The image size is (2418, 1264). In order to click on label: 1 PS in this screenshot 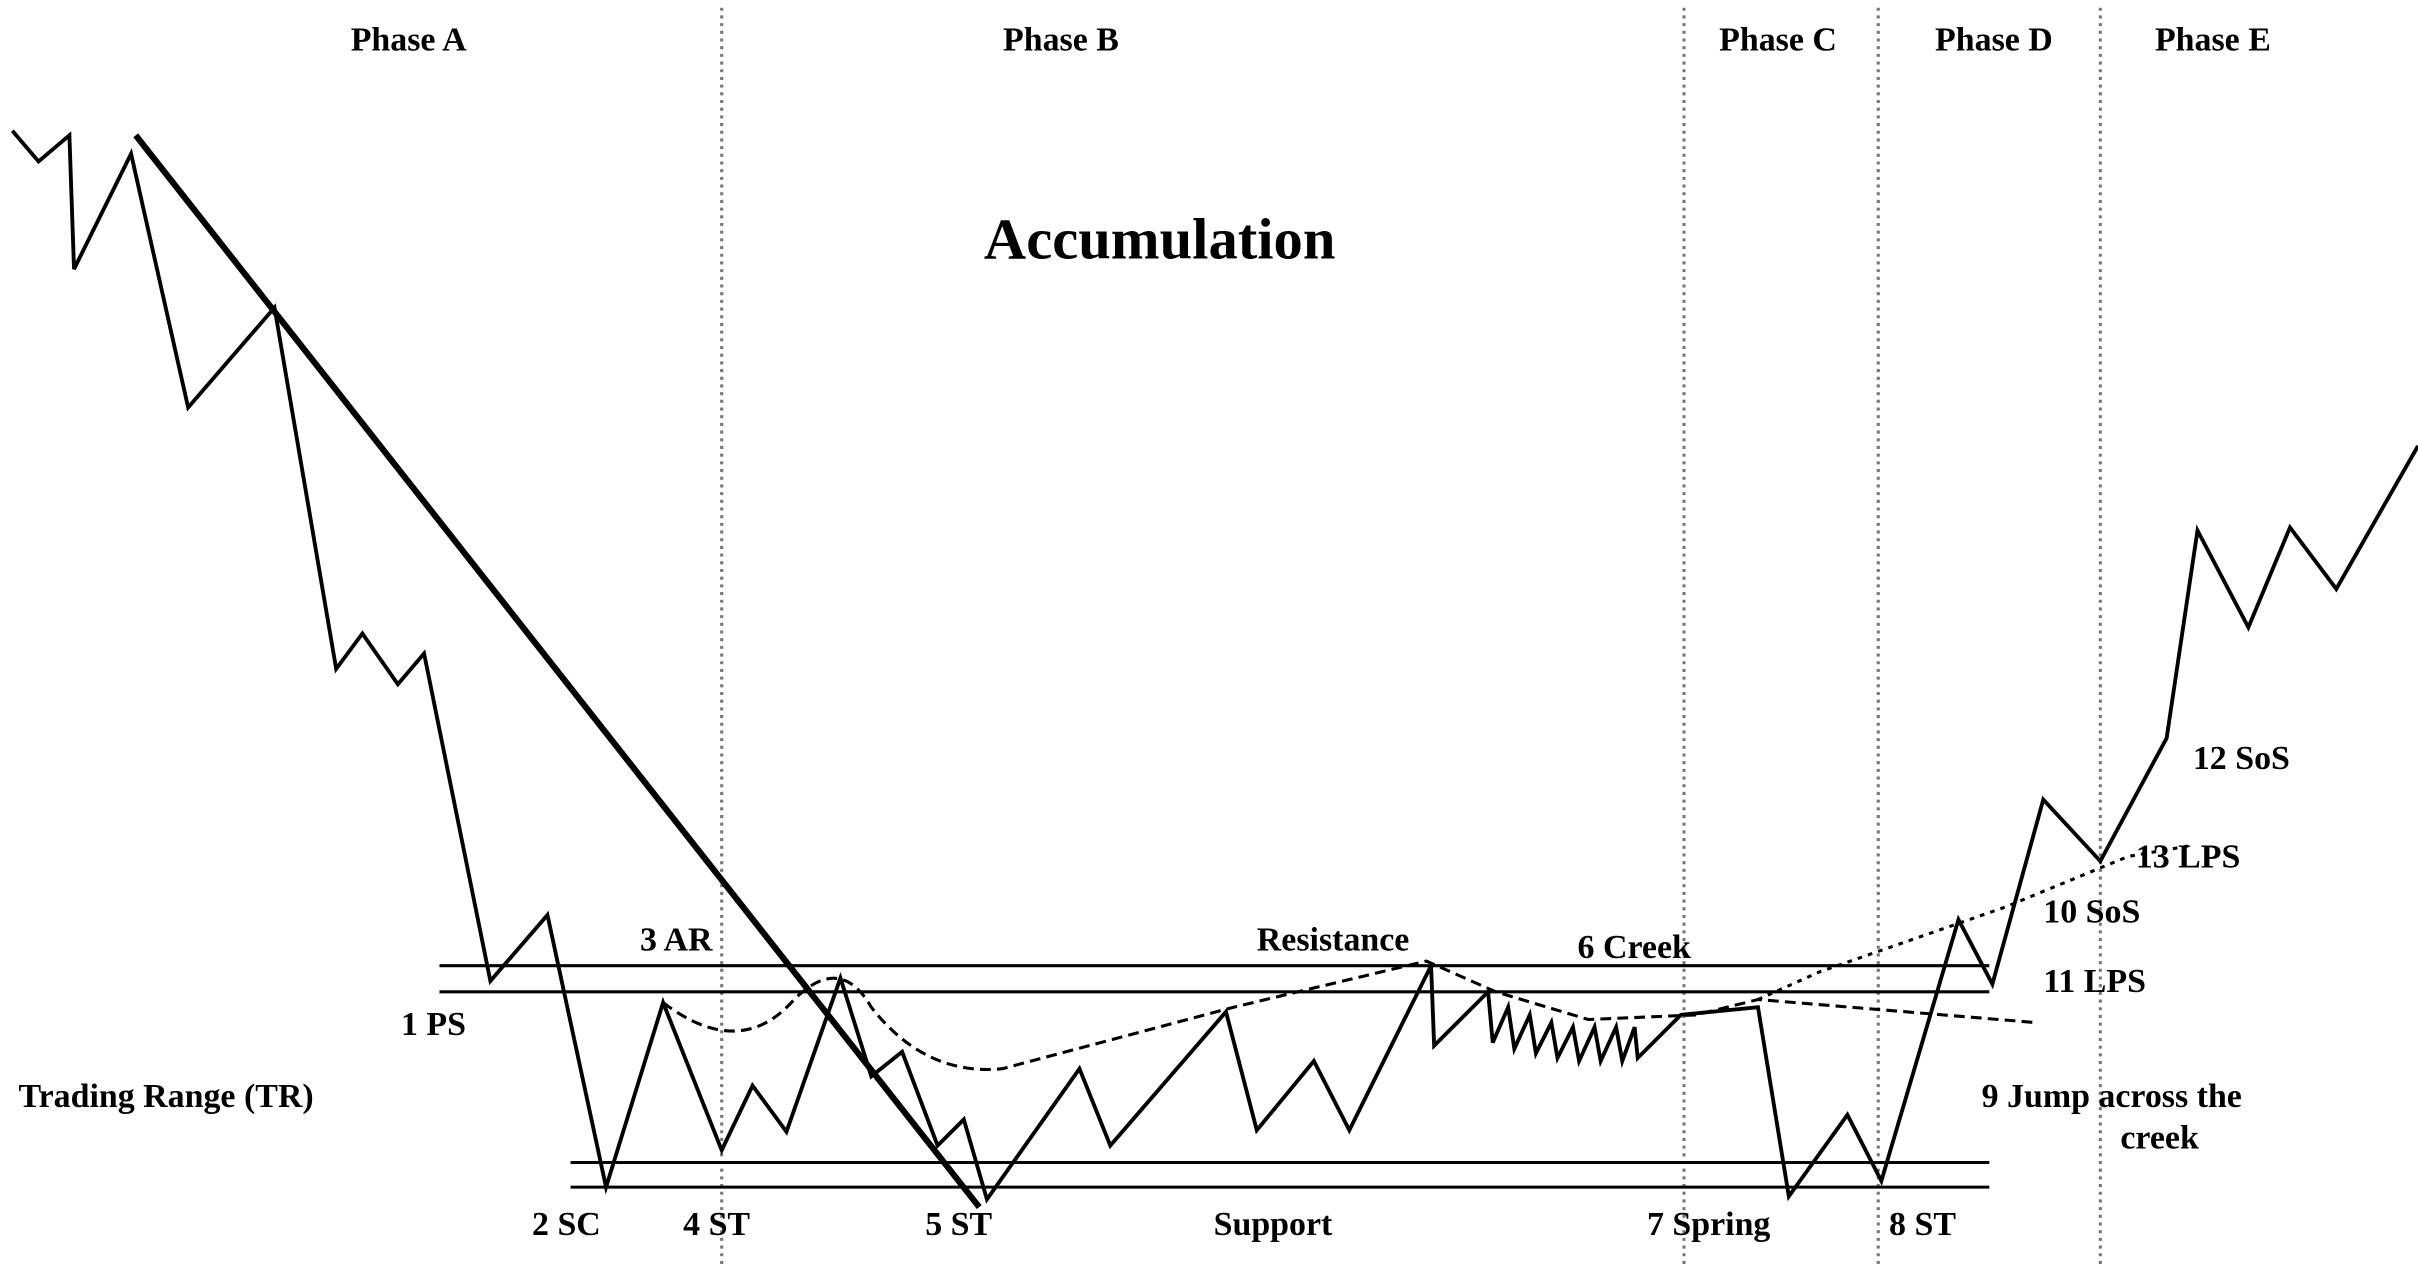, I will do `click(433, 1024)`.